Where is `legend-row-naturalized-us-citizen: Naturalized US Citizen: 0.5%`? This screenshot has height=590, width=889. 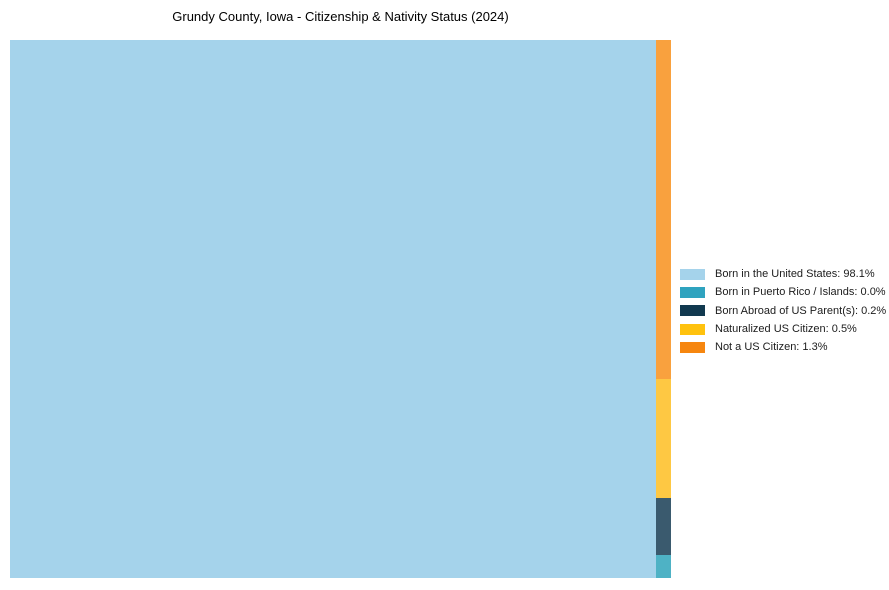 legend-row-naturalized-us-citizen: Naturalized US Citizen: 0.5% is located at coordinates (783, 329).